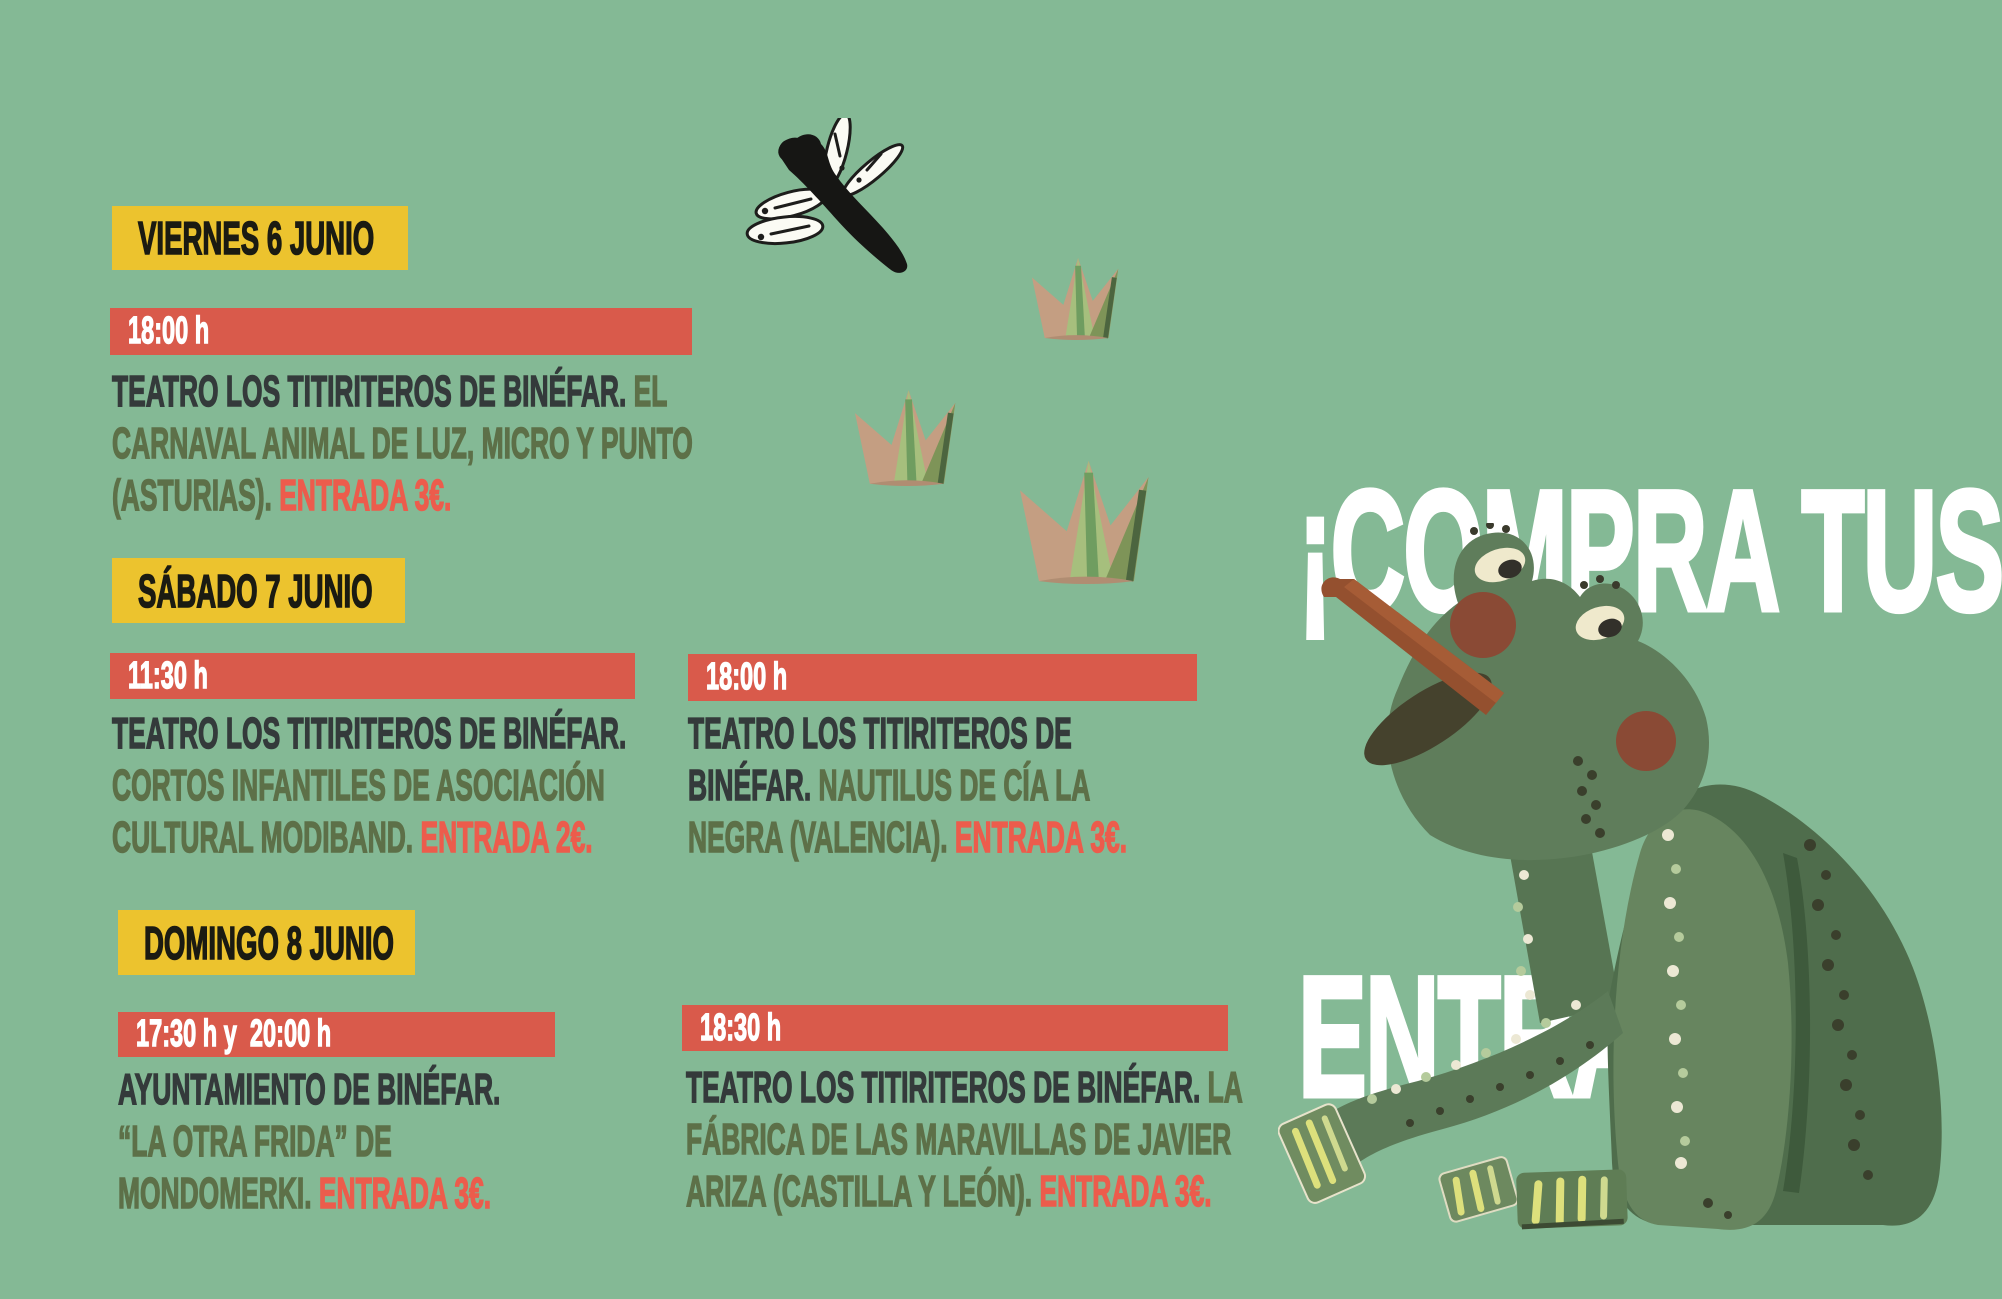 Image resolution: width=2002 pixels, height=1299 pixels. What do you see at coordinates (942, 677) in the screenshot?
I see `time-bar-sabado-1800: 18:00 h` at bounding box center [942, 677].